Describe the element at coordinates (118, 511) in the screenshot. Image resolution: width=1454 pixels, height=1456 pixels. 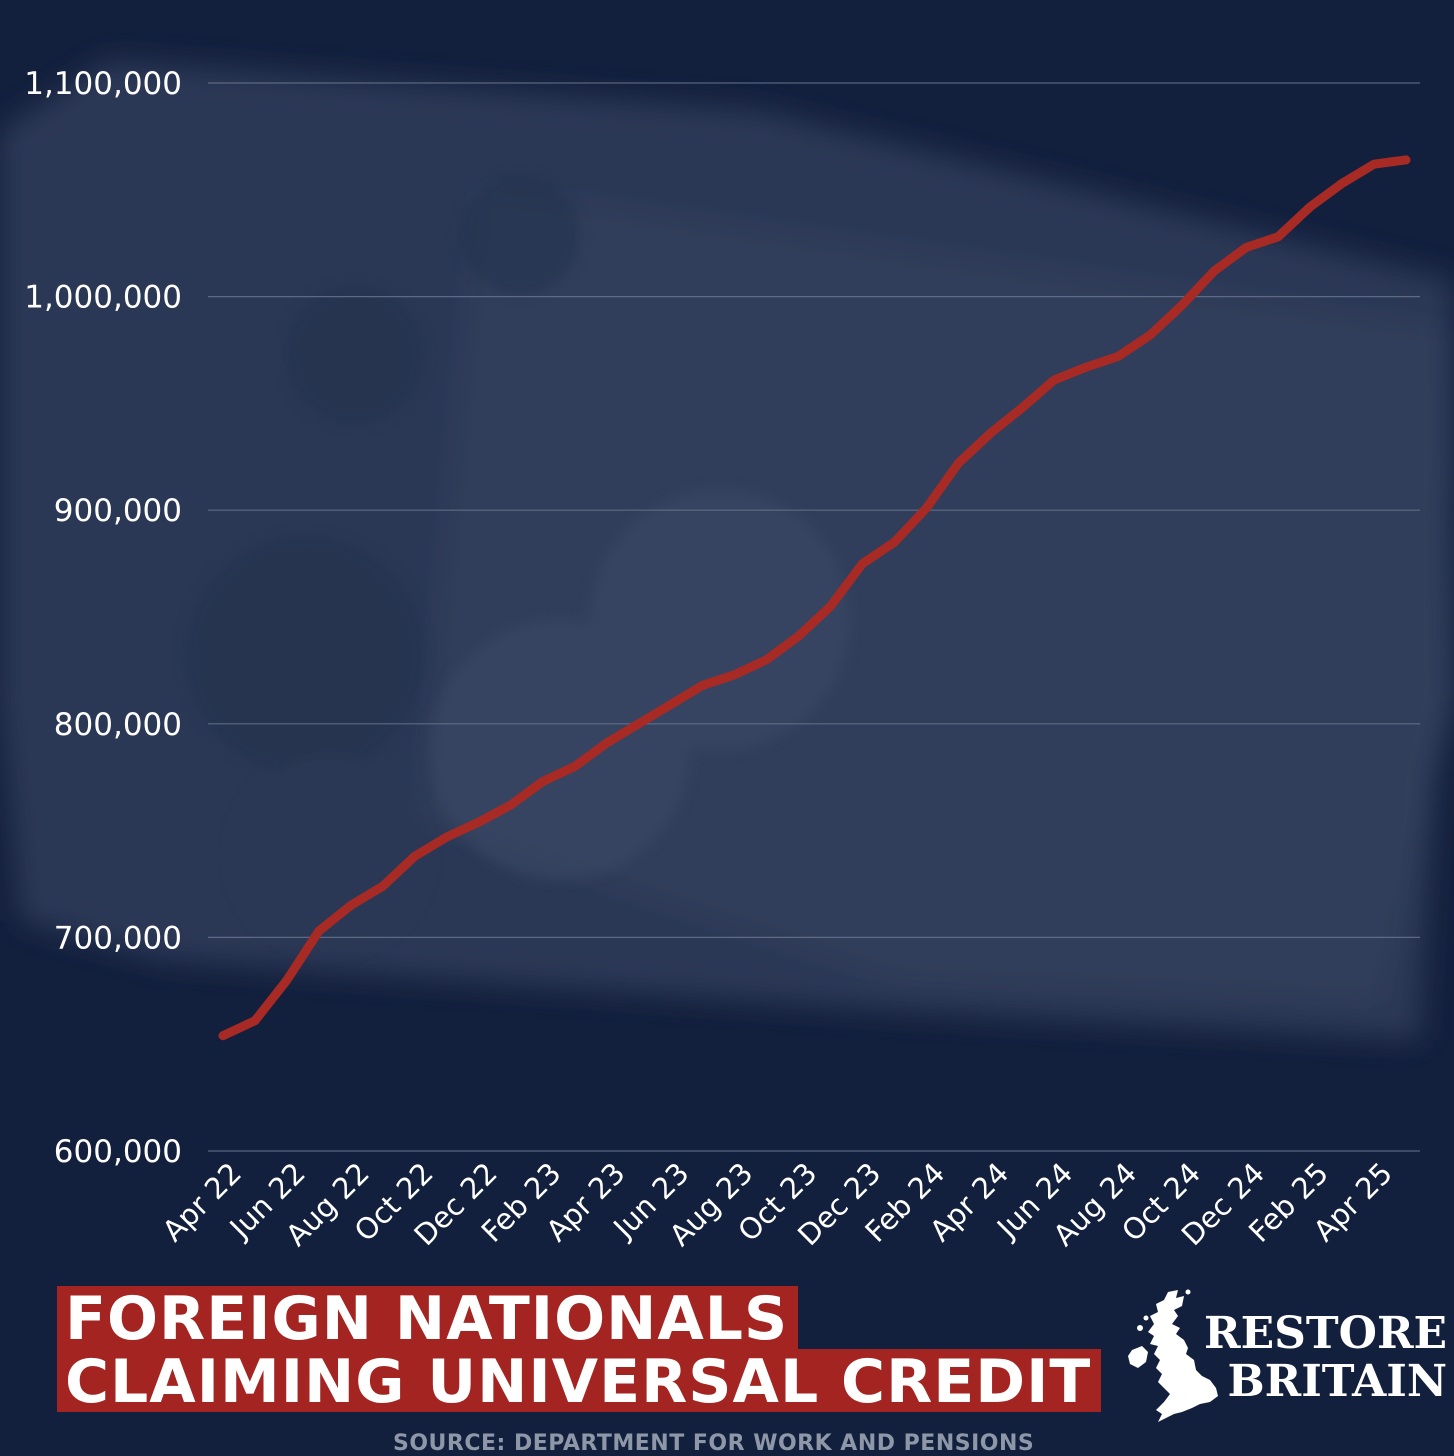
I see `y-tick-label: 900,000` at that location.